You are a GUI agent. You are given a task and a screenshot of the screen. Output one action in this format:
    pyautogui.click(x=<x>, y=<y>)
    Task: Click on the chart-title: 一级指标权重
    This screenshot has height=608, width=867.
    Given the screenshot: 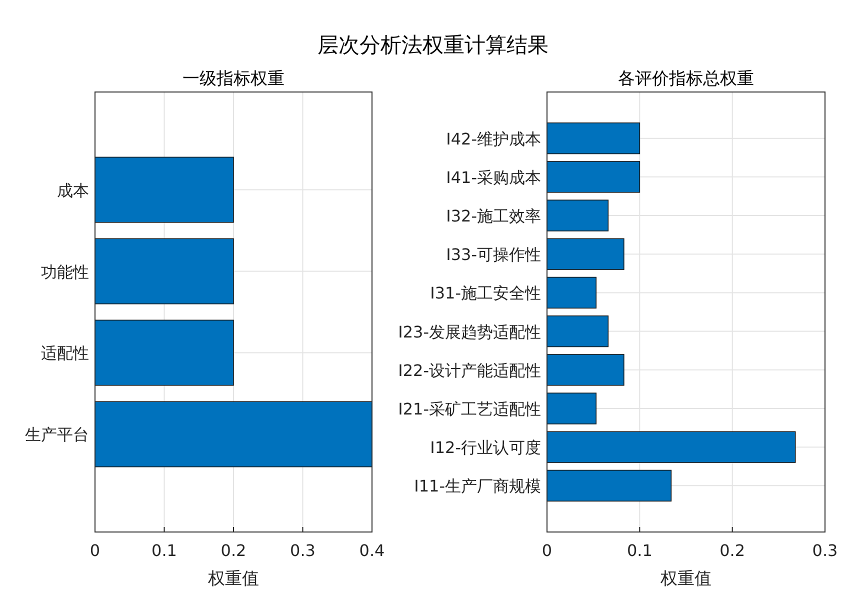 What is the action you would take?
    pyautogui.click(x=233, y=79)
    